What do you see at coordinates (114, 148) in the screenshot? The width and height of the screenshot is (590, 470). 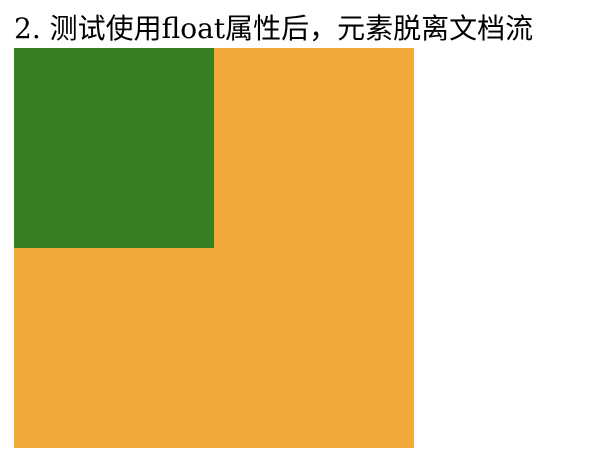 I see `floated-green-box` at bounding box center [114, 148].